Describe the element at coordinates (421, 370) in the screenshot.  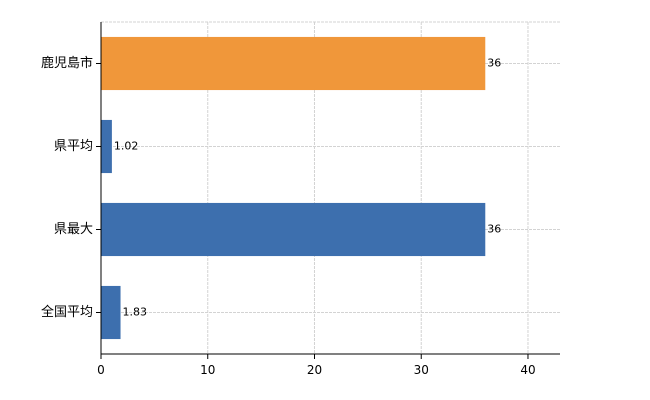
I see `x-tick-label: 30` at that location.